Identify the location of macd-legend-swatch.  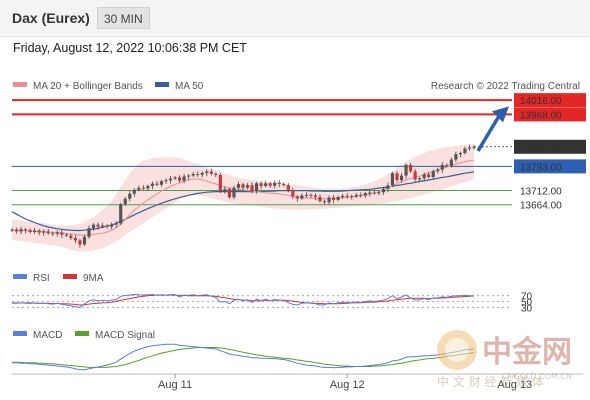
(20, 333).